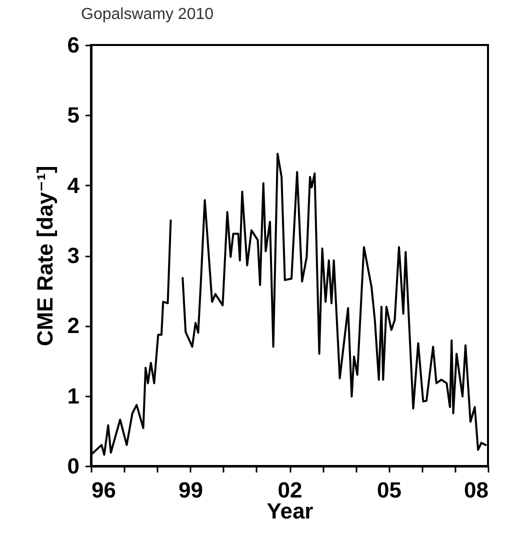 The image size is (506, 543). Describe the element at coordinates (73, 325) in the screenshot. I see `y-tick-label: 2` at that location.